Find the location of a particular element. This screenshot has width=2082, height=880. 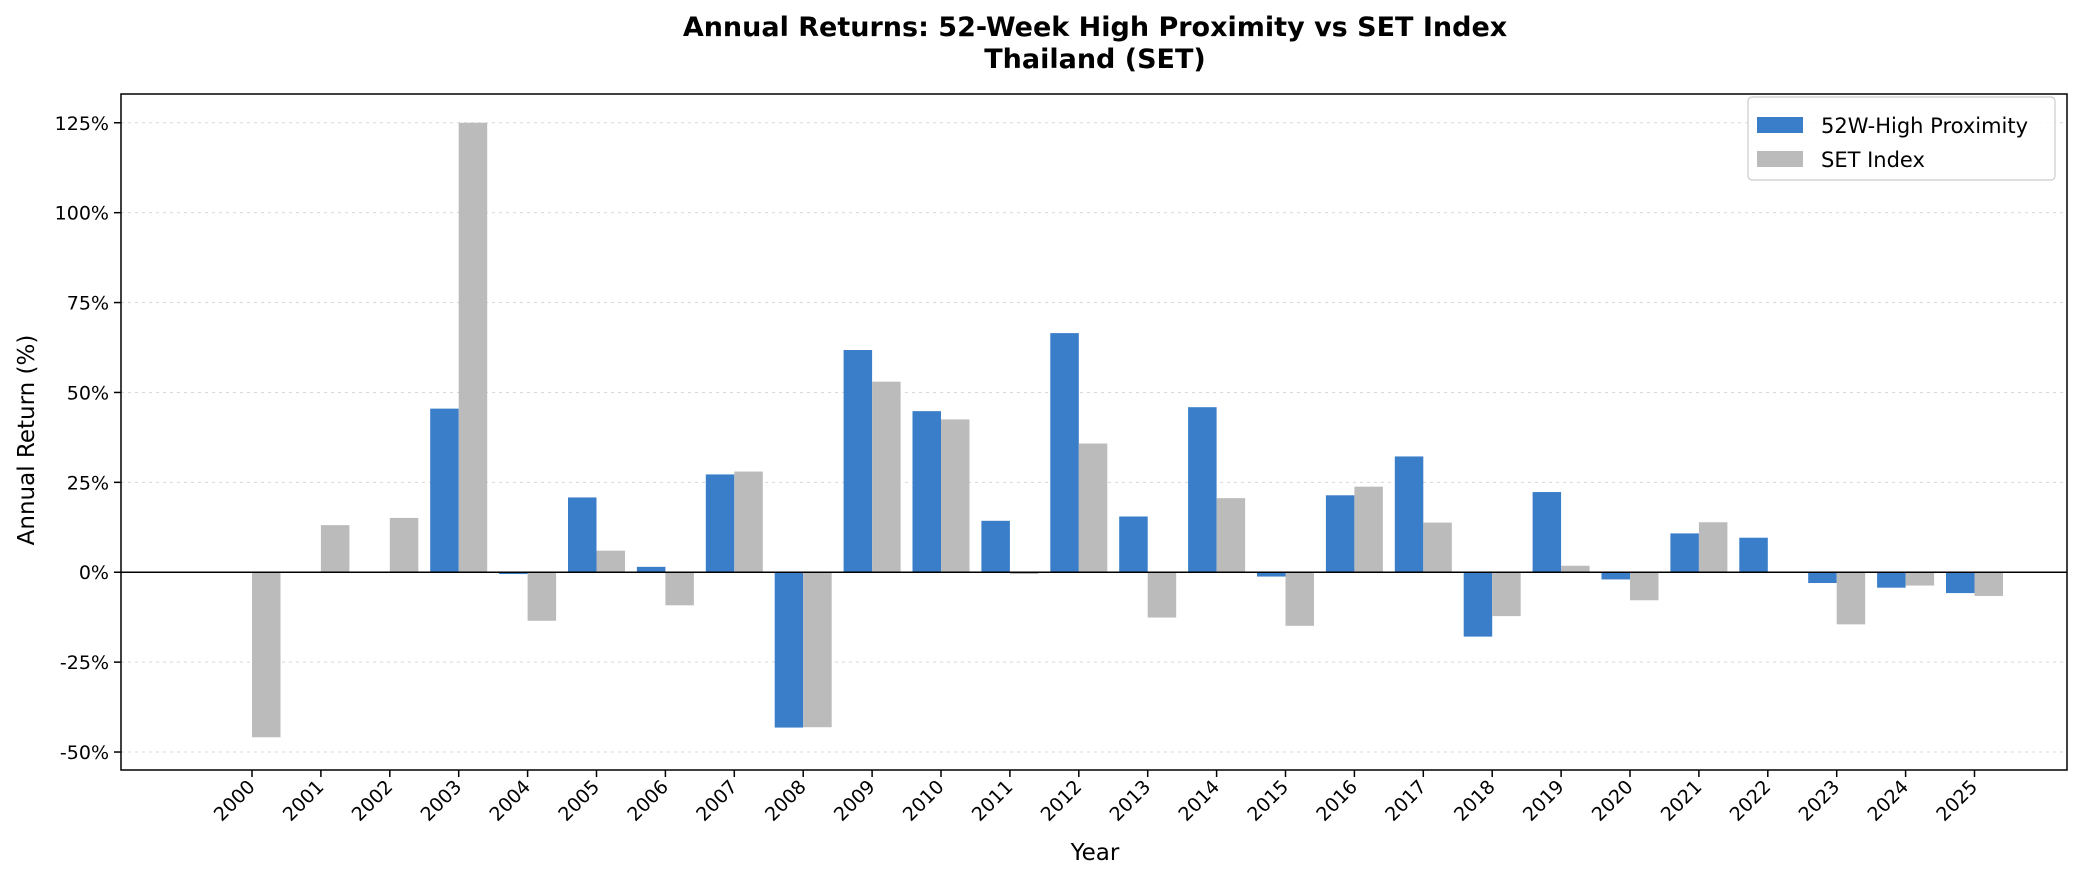

bar-set-index-2012 is located at coordinates (1093, 508).